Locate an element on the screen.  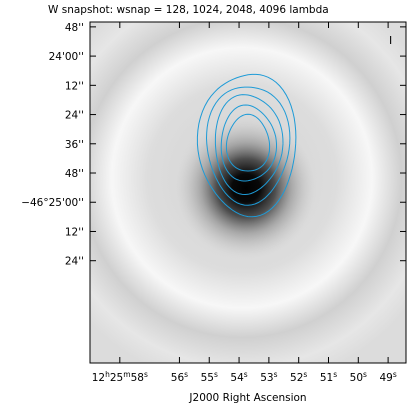
x-tick-label: 51s is located at coordinates (328, 377).